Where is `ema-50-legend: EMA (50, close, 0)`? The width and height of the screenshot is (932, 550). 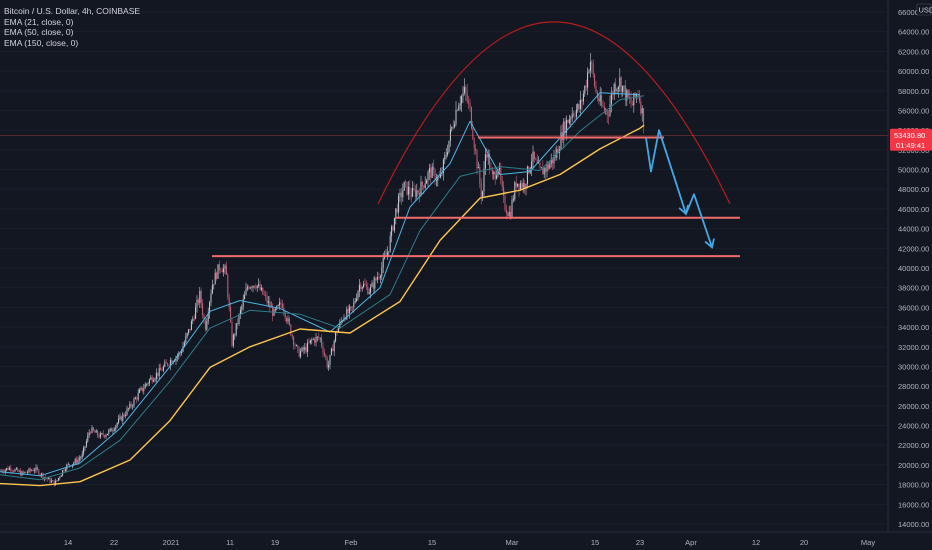 ema-50-legend: EMA (50, close, 0) is located at coordinates (39, 32).